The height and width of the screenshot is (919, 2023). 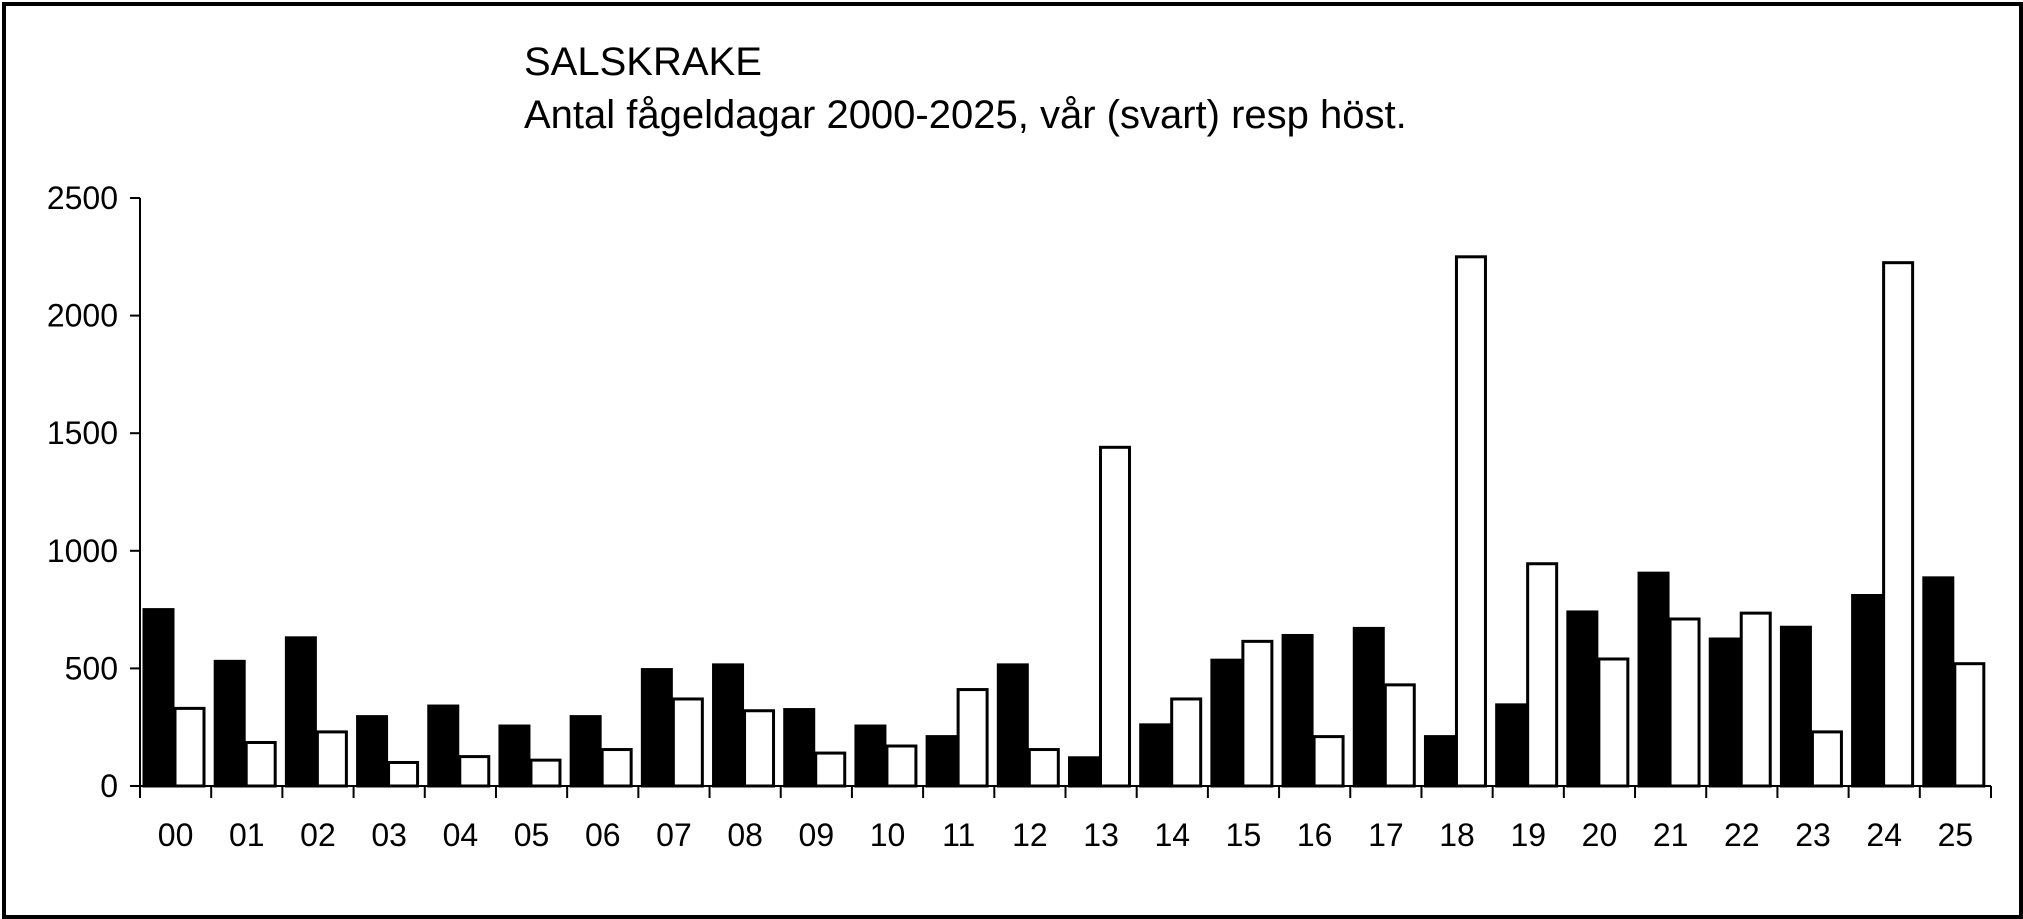 What do you see at coordinates (817, 835) in the screenshot?
I see `x-tick-label: 09` at bounding box center [817, 835].